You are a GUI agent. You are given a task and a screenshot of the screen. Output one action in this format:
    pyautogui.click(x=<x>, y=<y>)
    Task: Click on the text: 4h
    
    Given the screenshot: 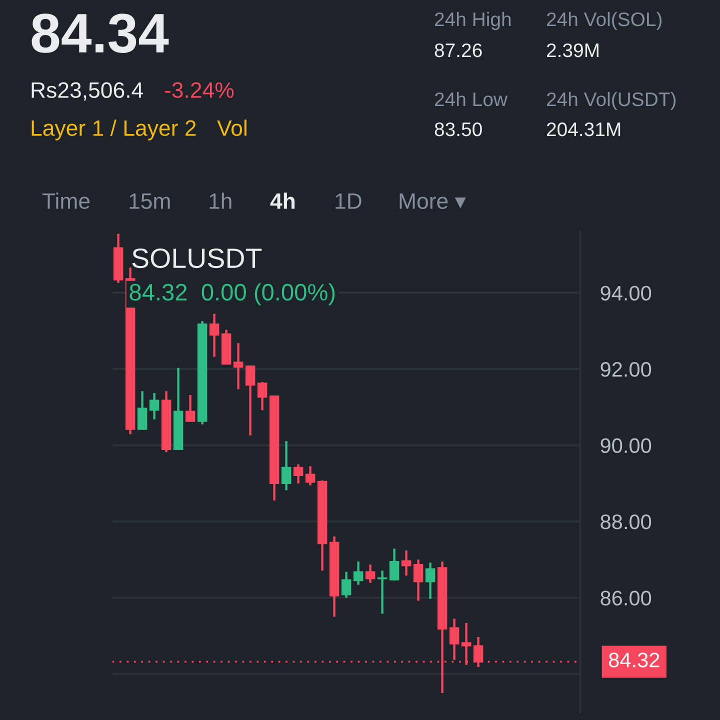 What is the action you would take?
    pyautogui.click(x=282, y=200)
    